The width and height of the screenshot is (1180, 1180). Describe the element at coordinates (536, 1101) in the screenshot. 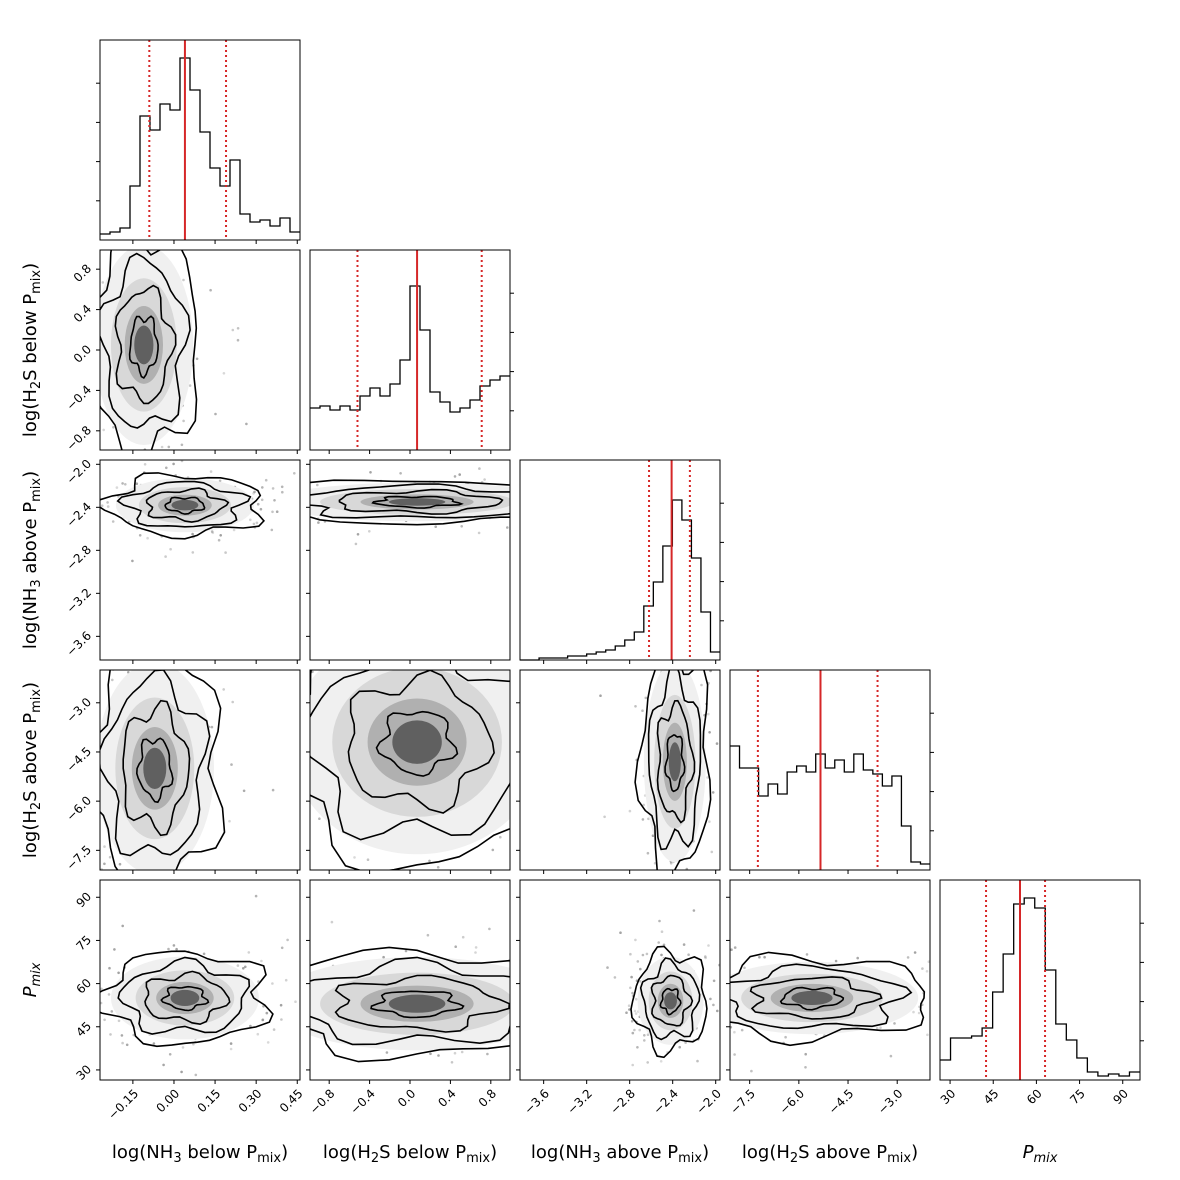

I see `xtick-label-nh3_above: −3.6` at that location.